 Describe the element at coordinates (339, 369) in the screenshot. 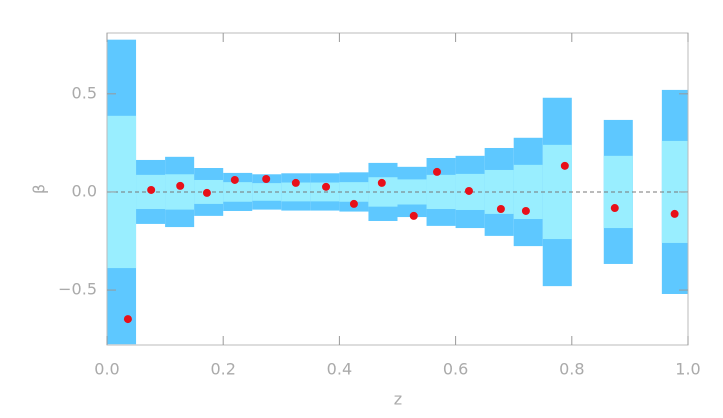

I see `x-tick-label: 0.4` at that location.